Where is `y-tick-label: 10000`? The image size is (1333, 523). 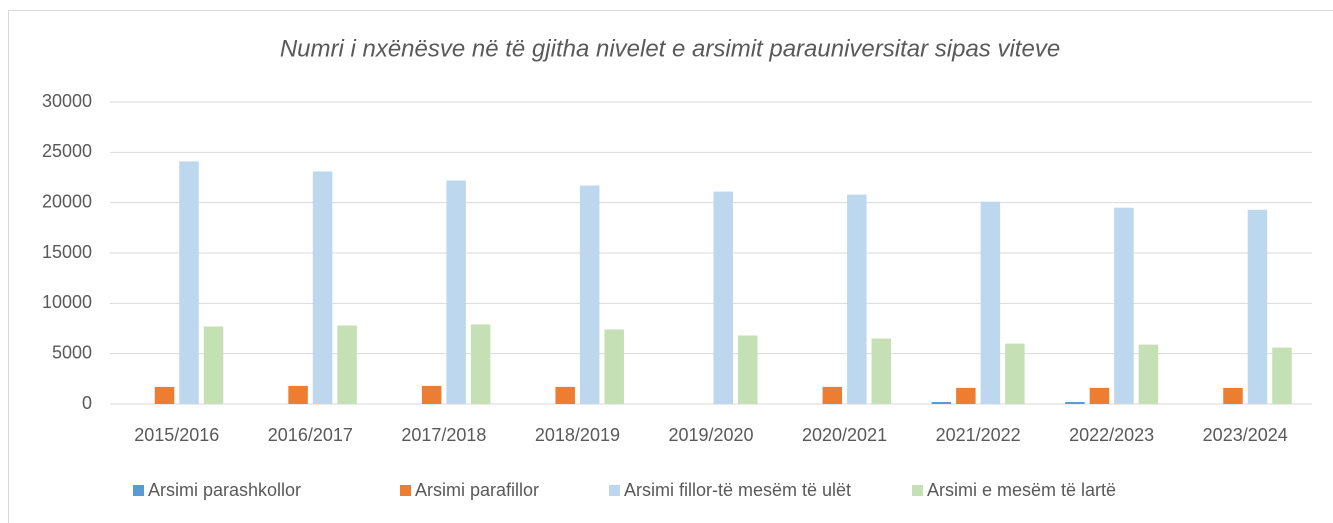
y-tick-label: 10000 is located at coordinates (67, 302).